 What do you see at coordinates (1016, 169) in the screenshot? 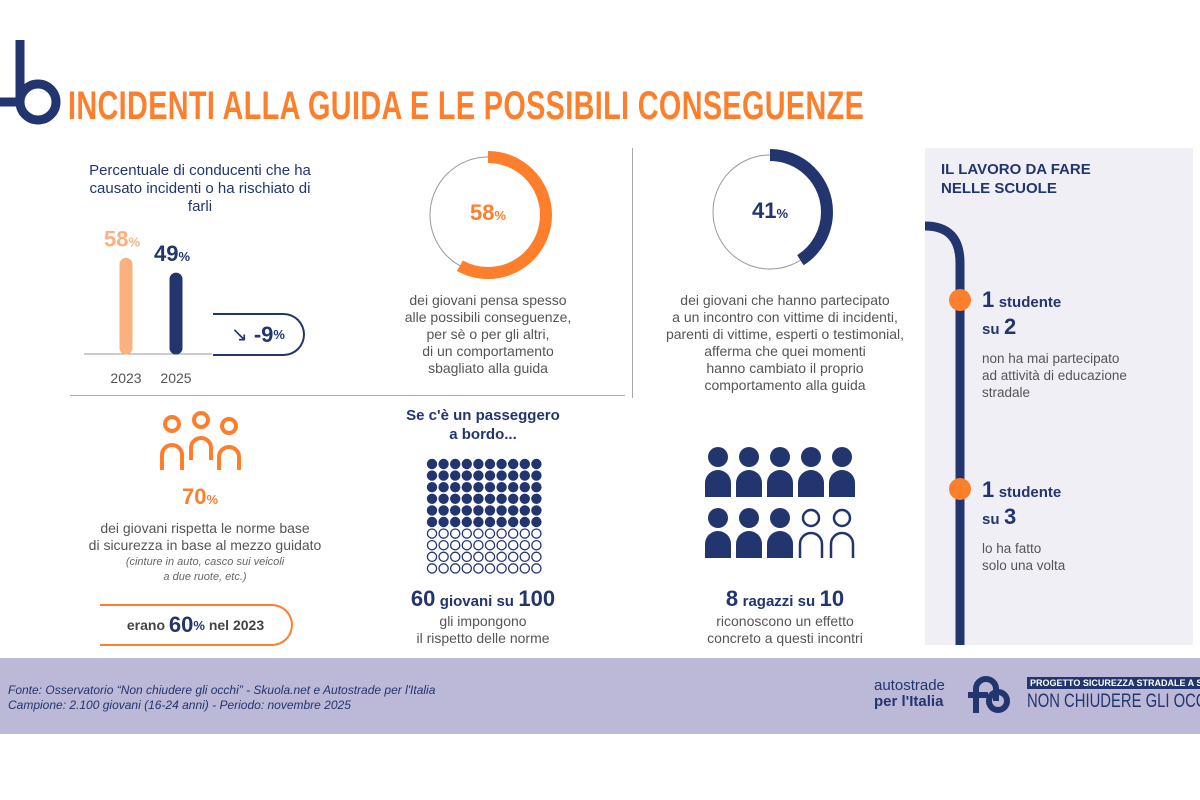
I see `text-line: IL LAVORO DA FARE` at bounding box center [1016, 169].